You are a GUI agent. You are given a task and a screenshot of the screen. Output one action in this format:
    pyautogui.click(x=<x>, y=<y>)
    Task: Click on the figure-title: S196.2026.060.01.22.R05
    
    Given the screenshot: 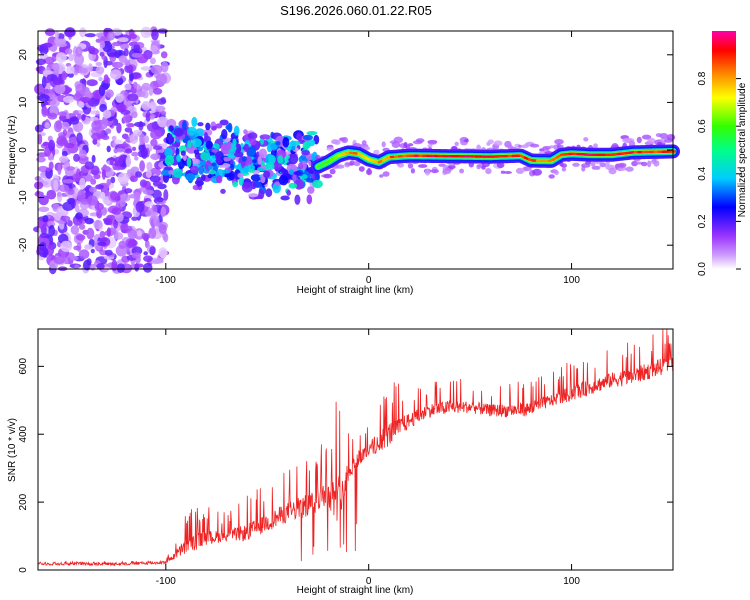 What is the action you would take?
    pyautogui.click(x=356, y=10)
    